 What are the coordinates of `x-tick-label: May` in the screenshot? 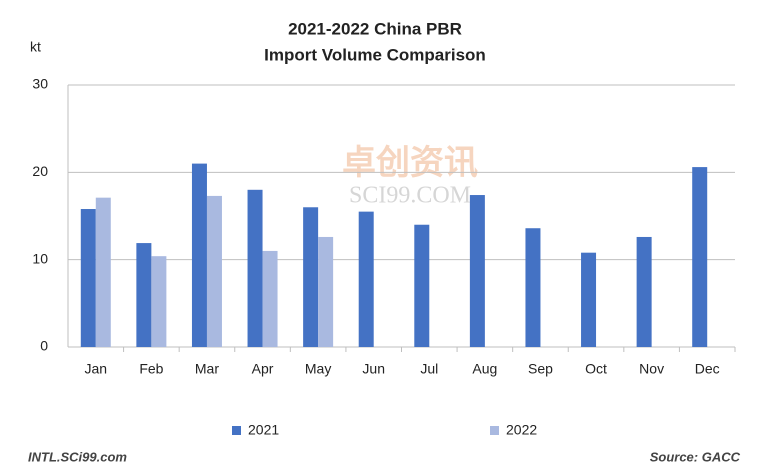 It's located at (318, 369).